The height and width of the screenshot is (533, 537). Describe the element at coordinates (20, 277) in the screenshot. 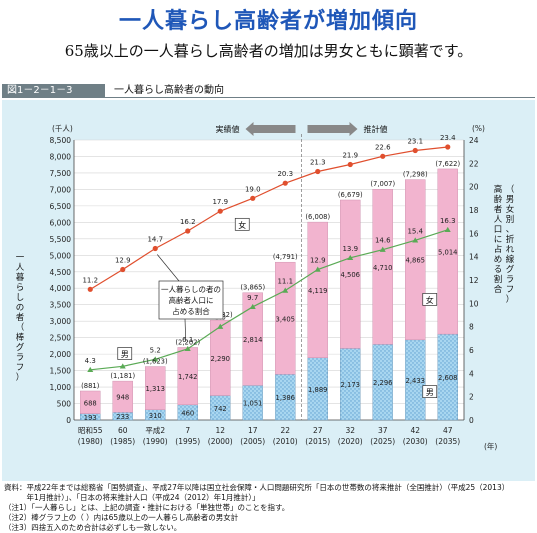

I see `left-axis-title-char: 暮` at that location.